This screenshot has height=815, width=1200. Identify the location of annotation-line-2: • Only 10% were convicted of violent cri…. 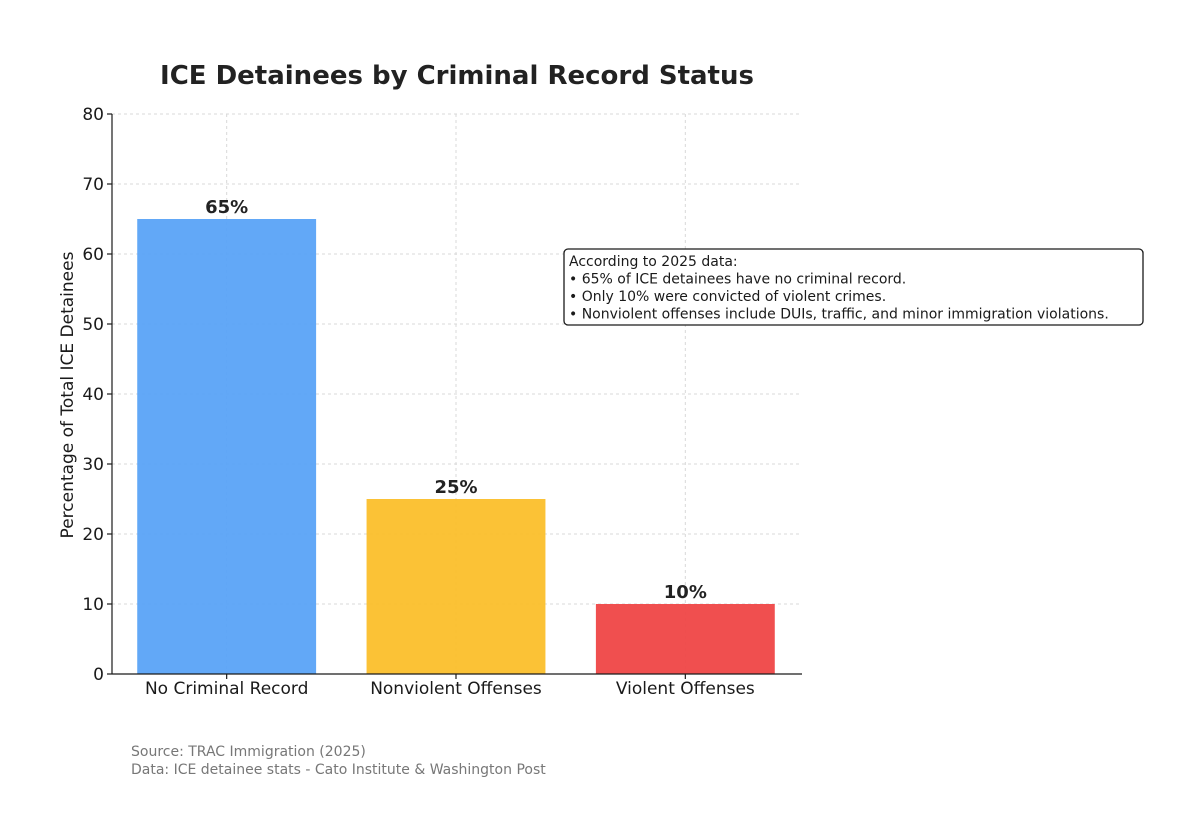
(727, 297).